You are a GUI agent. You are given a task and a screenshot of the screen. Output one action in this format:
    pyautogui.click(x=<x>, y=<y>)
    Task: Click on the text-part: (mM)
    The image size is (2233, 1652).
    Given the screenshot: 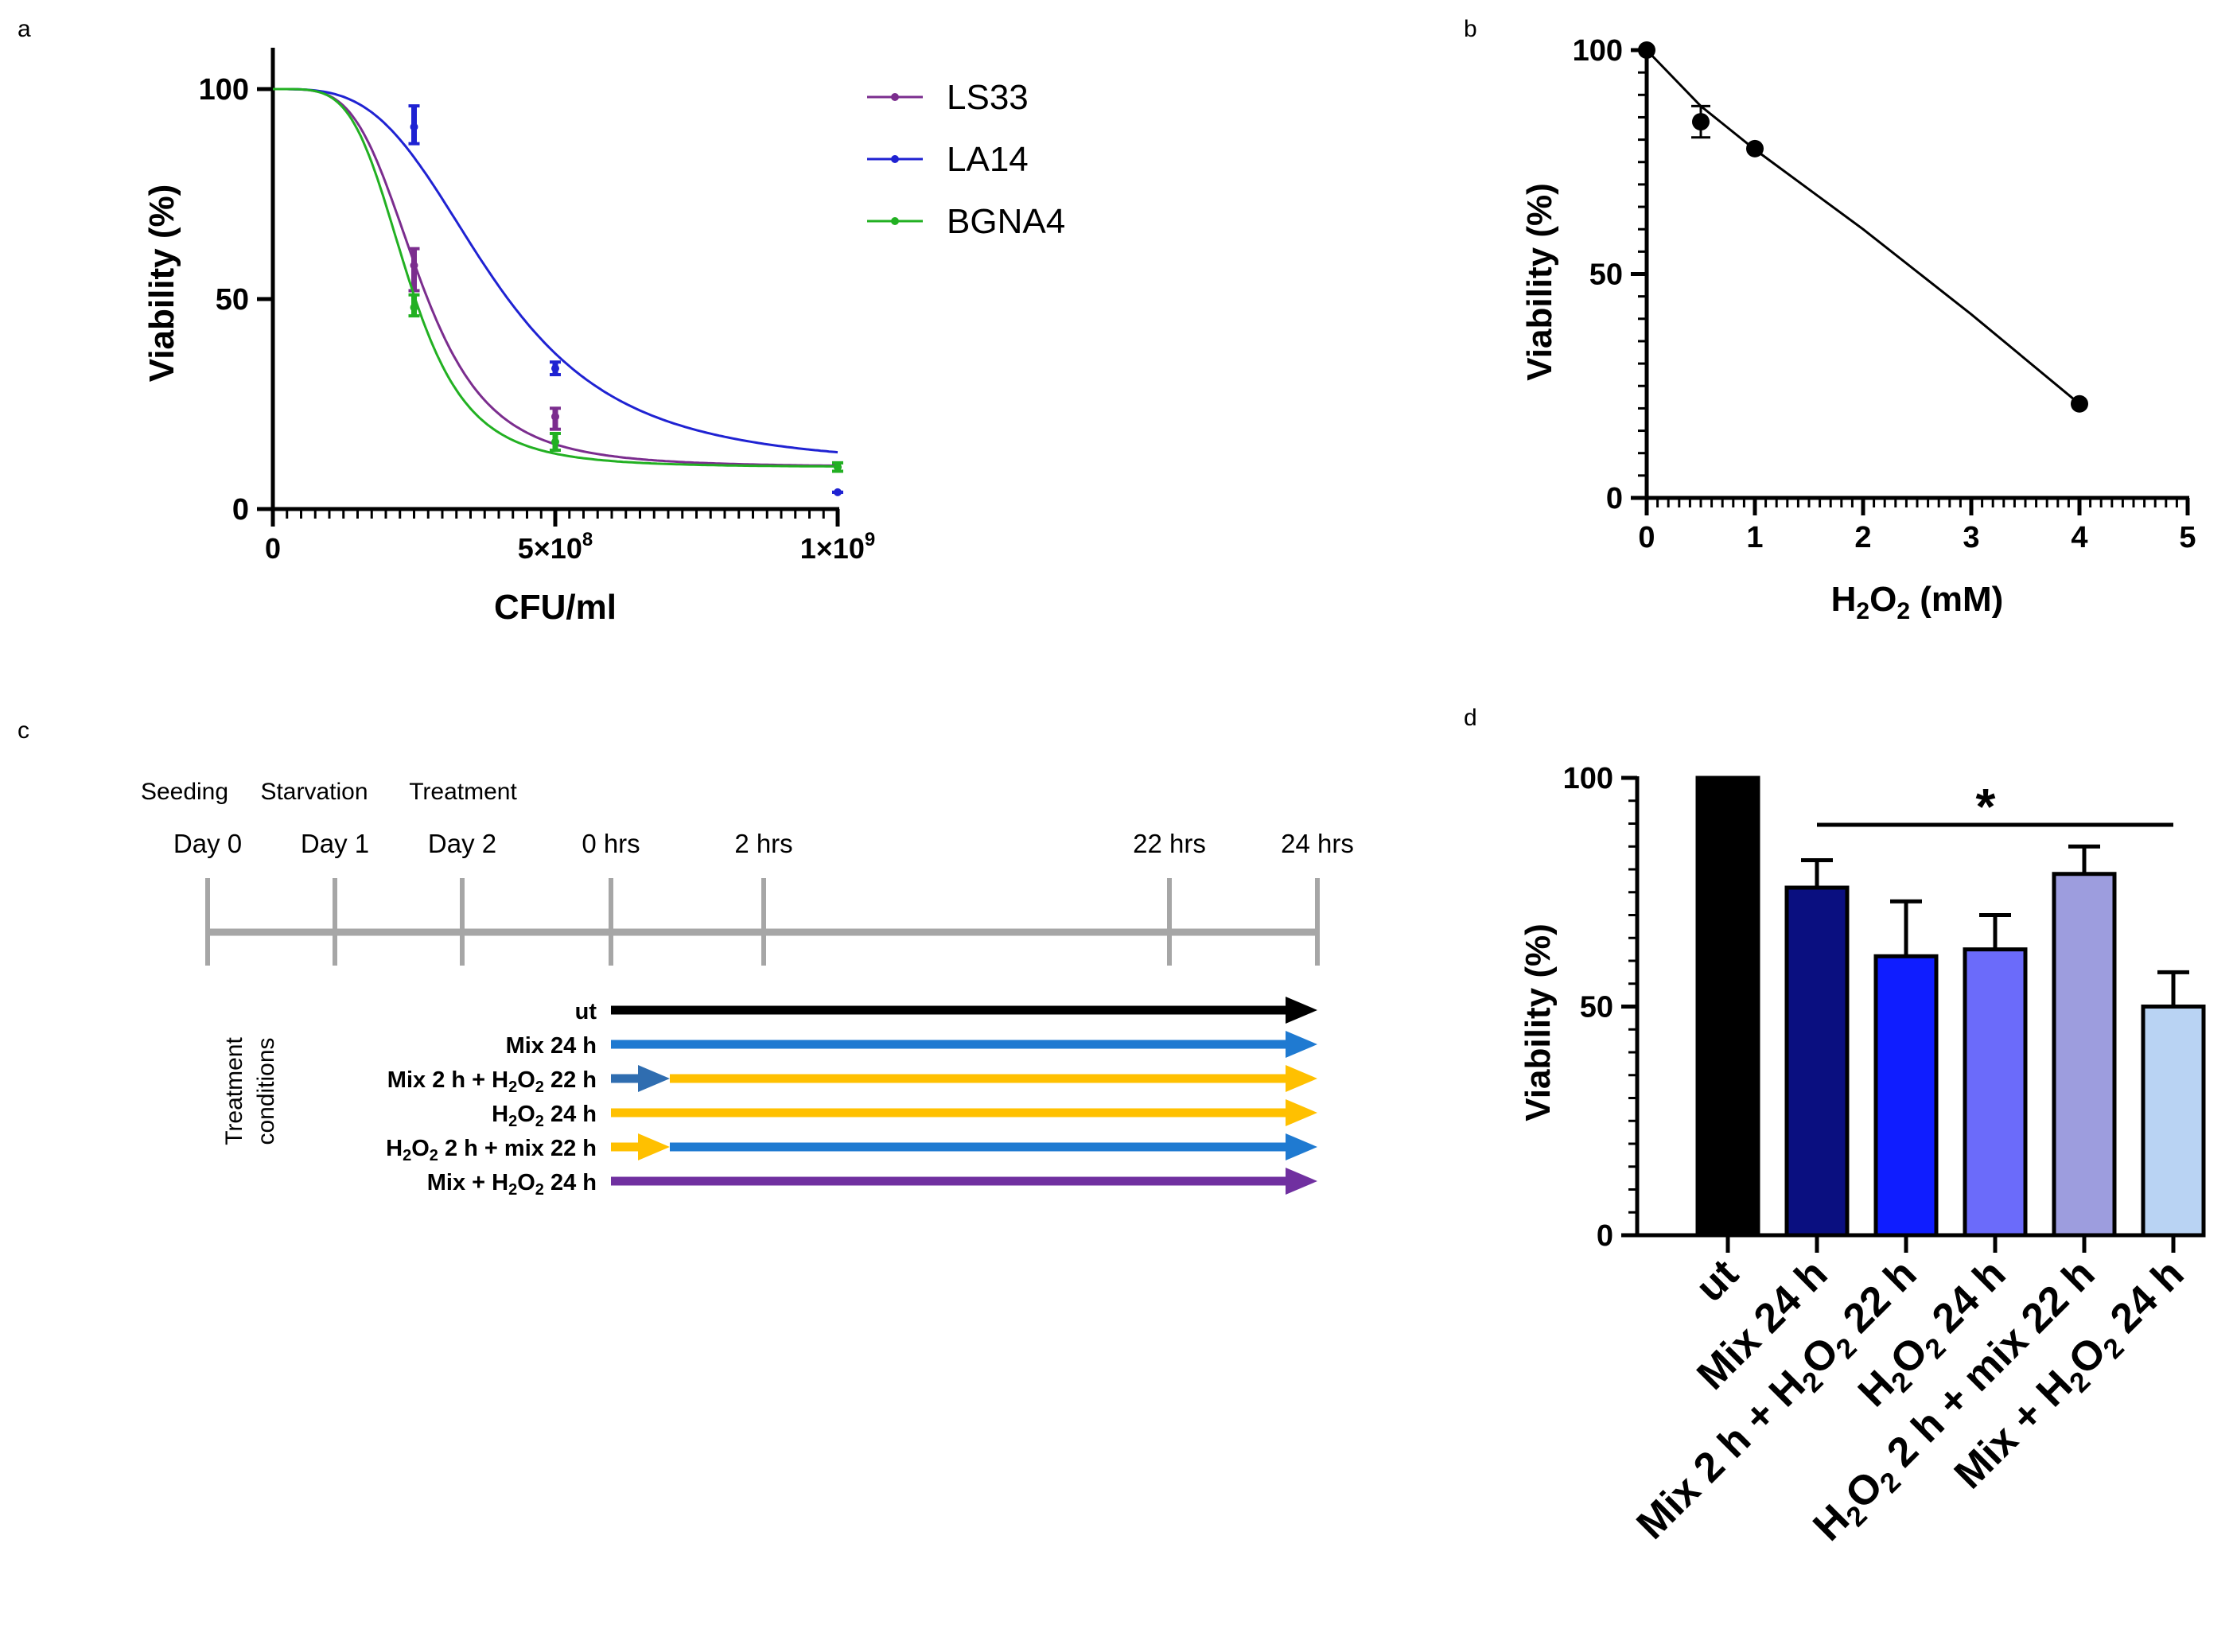 What is the action you would take?
    pyautogui.click(x=1956, y=599)
    